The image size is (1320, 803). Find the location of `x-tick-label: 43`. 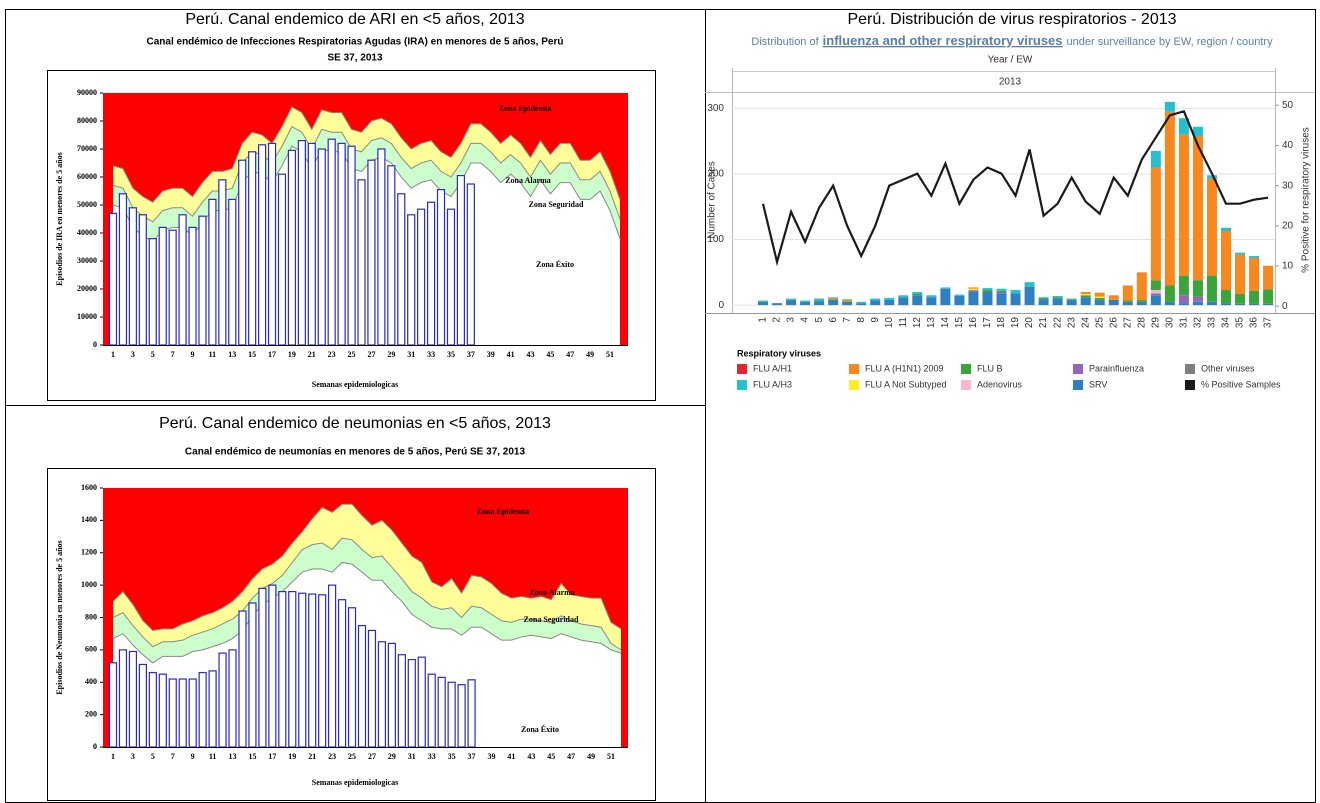

x-tick-label: 43 is located at coordinates (531, 756).